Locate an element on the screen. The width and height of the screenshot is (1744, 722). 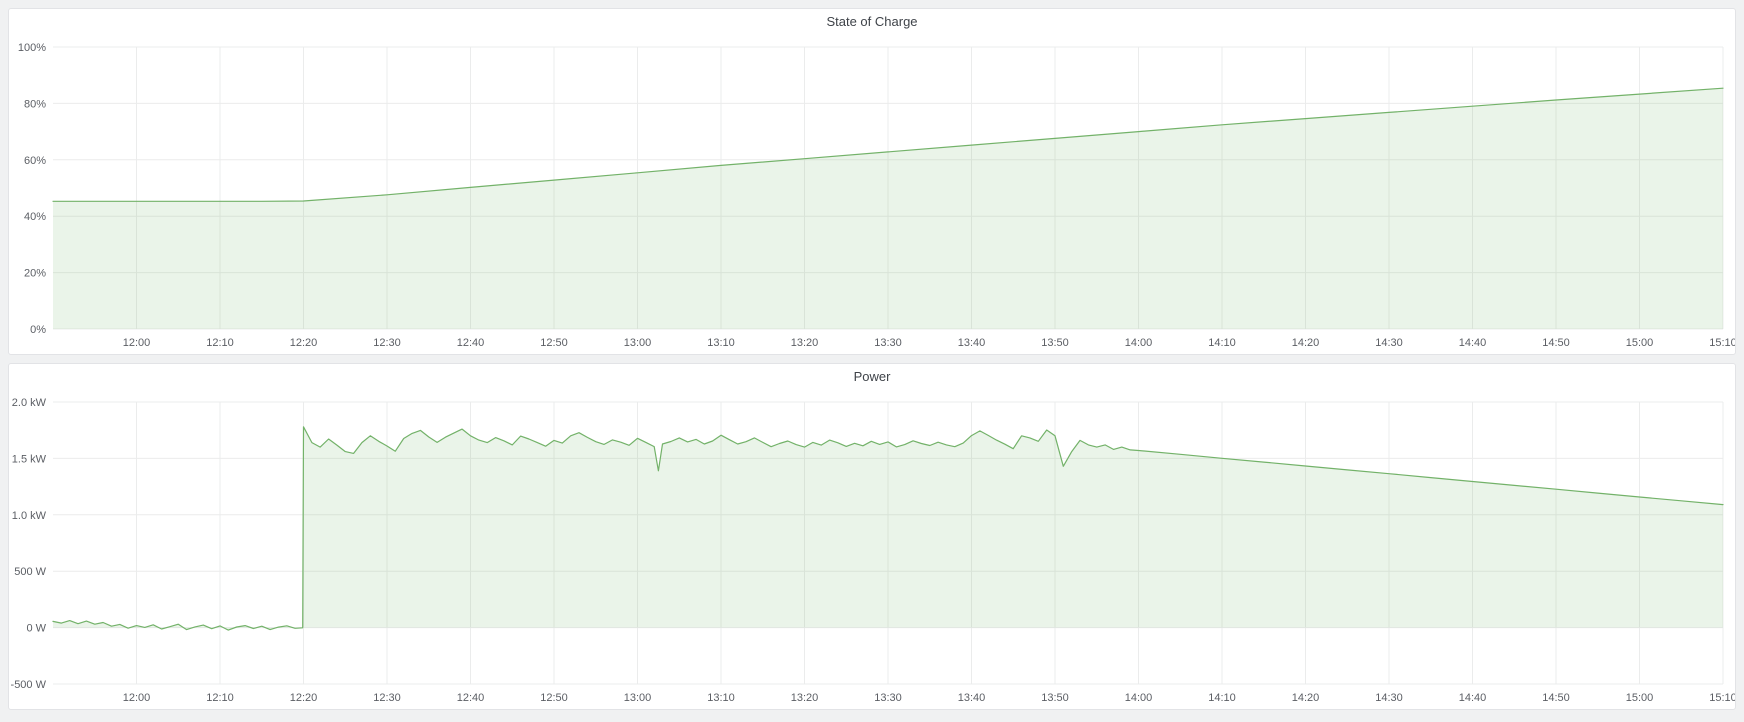
y-axis-tick-label: 80% is located at coordinates (35, 104).